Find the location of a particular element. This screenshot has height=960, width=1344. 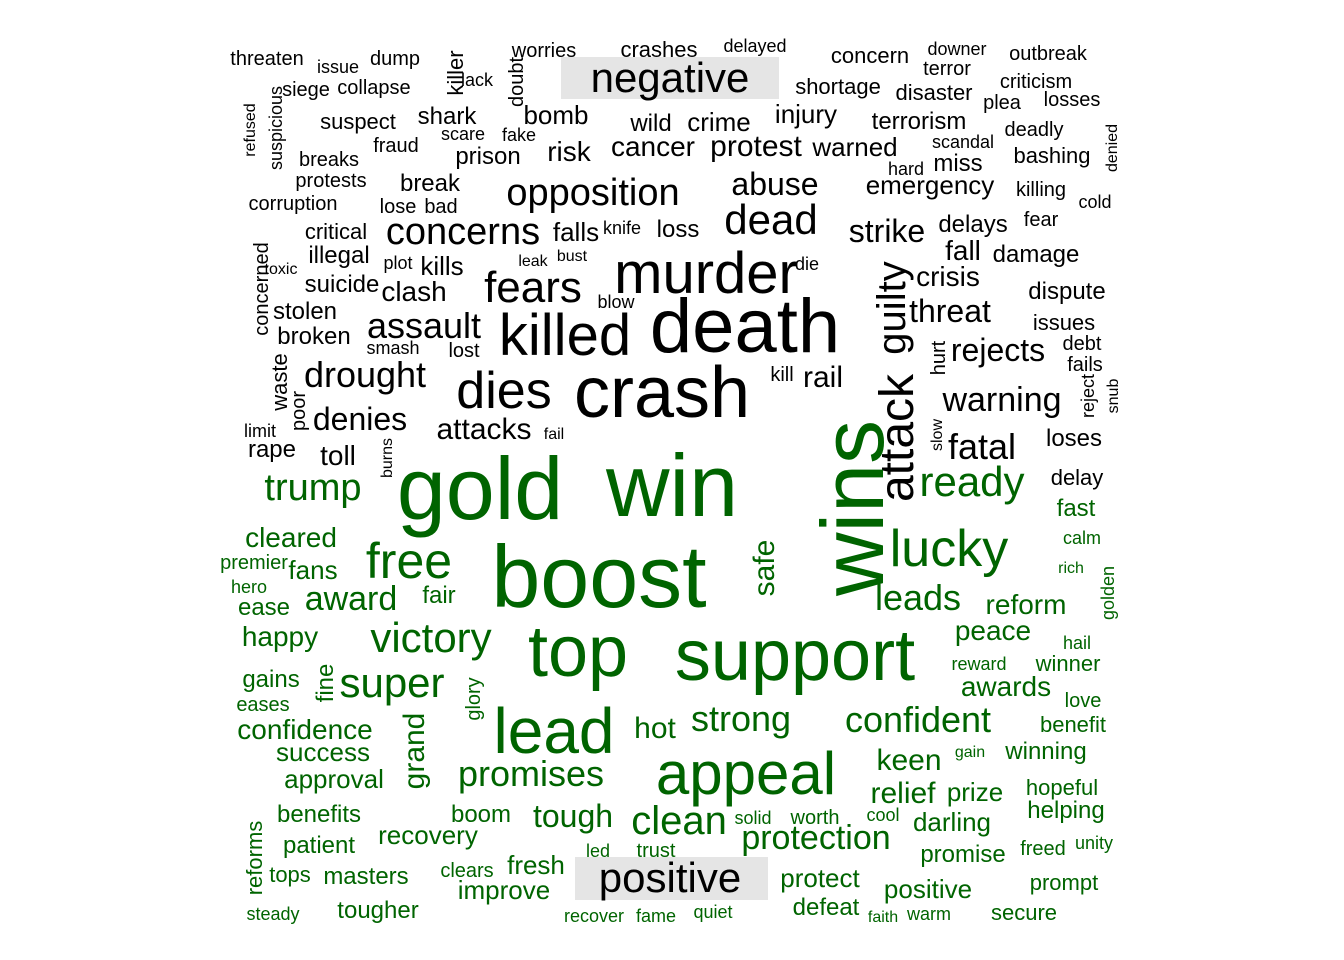

word-positive-darling: darling is located at coordinates (952, 822).